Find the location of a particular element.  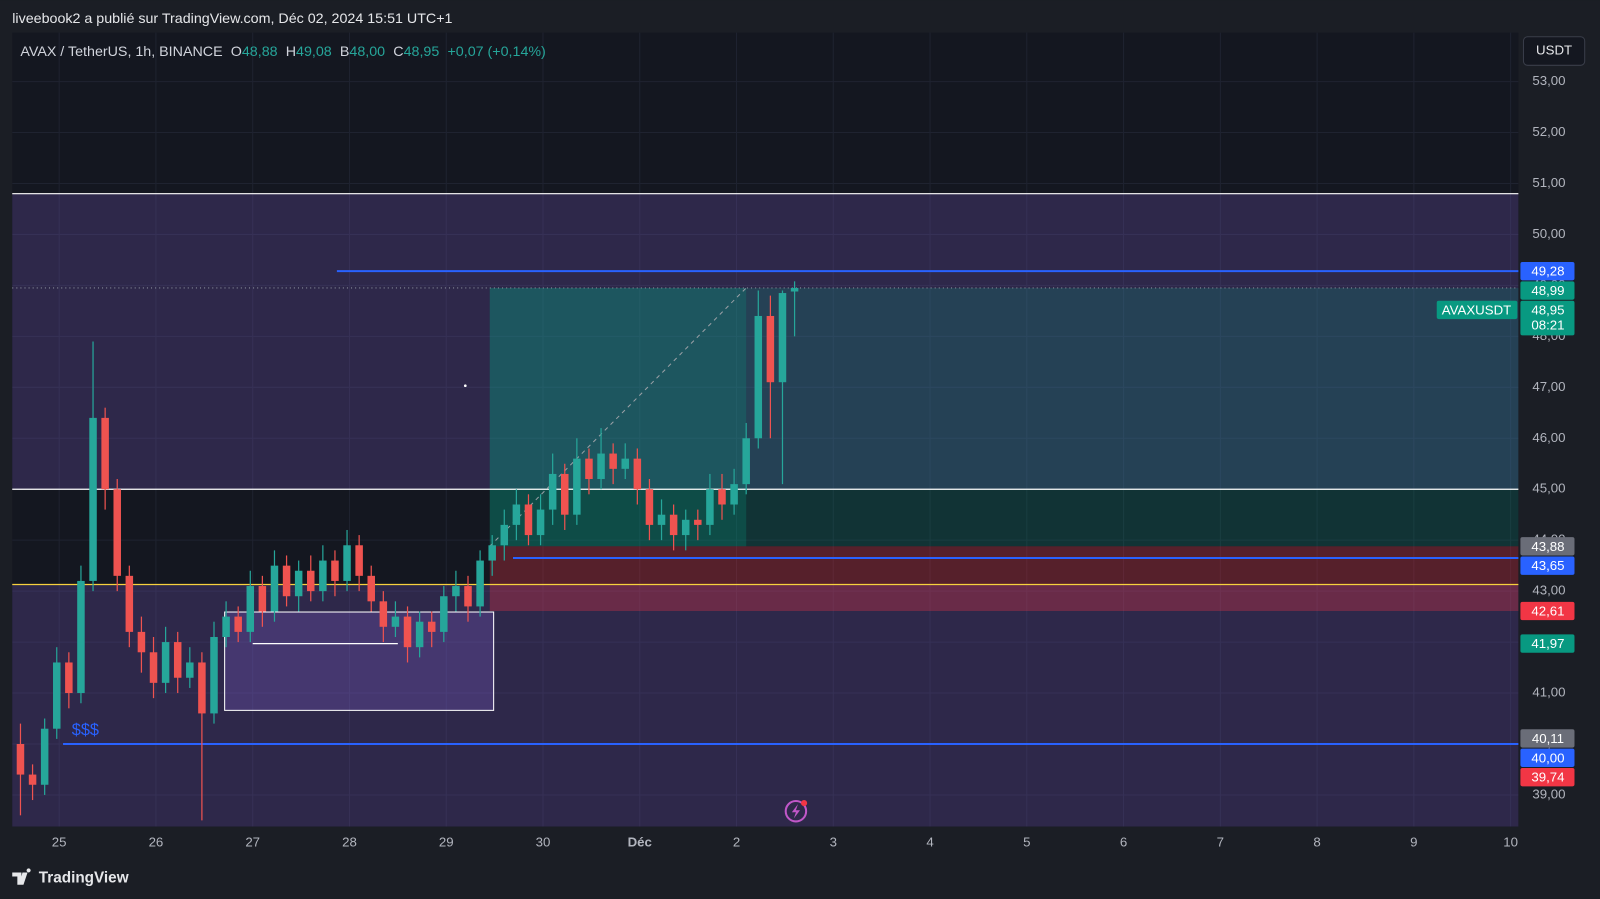

legend-value: 48,95 is located at coordinates (422, 52).